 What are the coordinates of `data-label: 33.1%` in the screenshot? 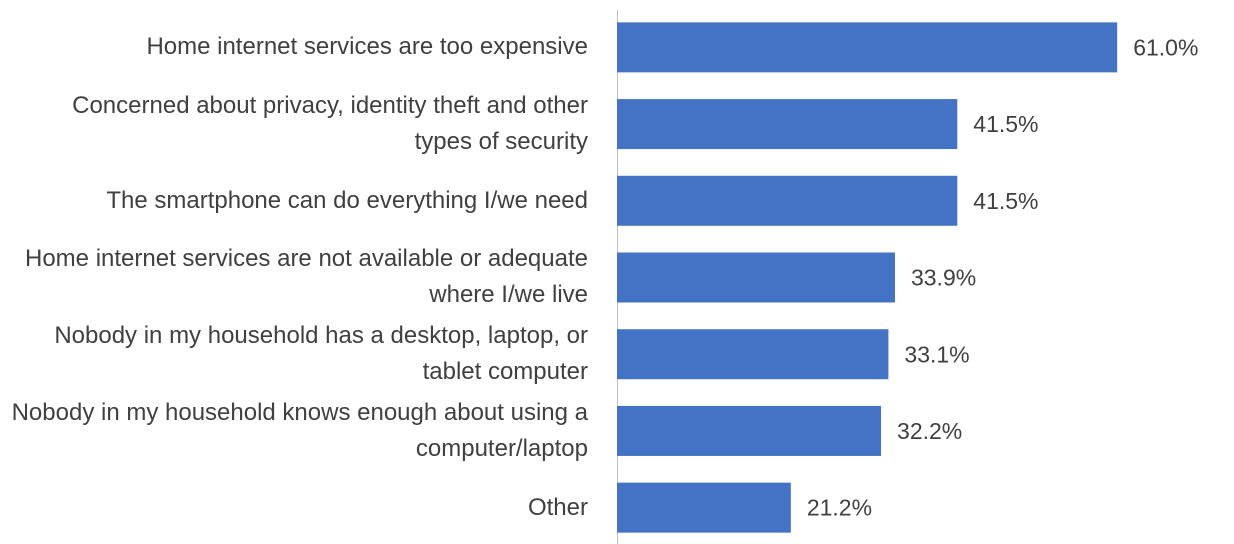 It's located at (936, 354).